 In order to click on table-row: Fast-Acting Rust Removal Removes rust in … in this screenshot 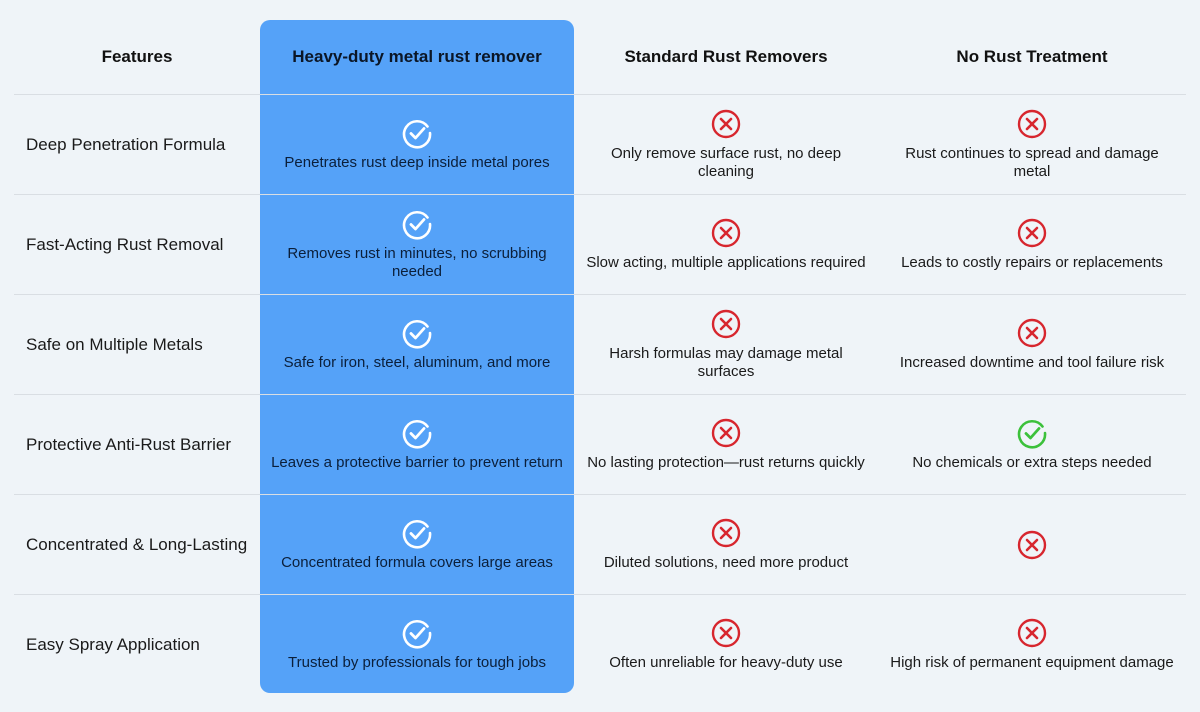, I will do `click(600, 244)`.